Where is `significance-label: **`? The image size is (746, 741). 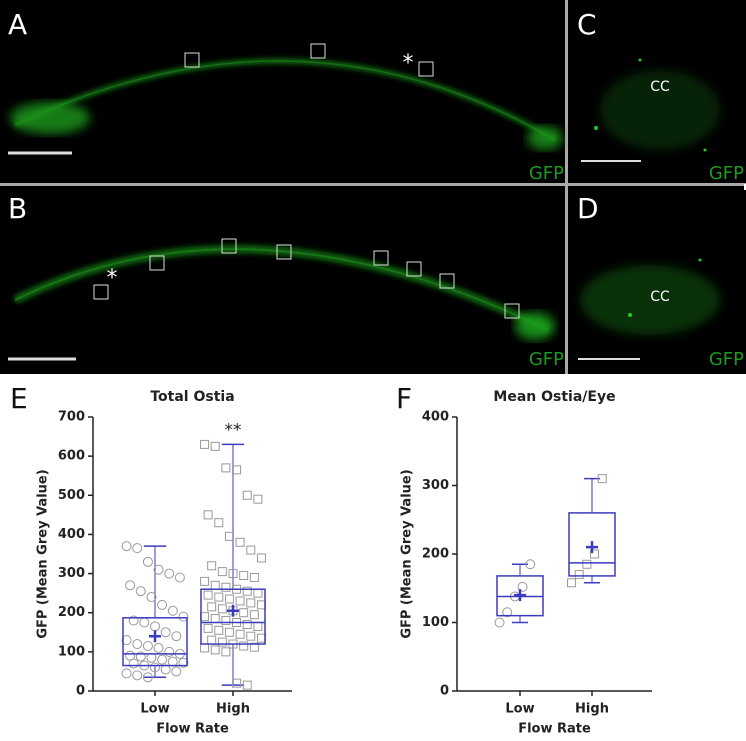 significance-label: ** is located at coordinates (233, 430).